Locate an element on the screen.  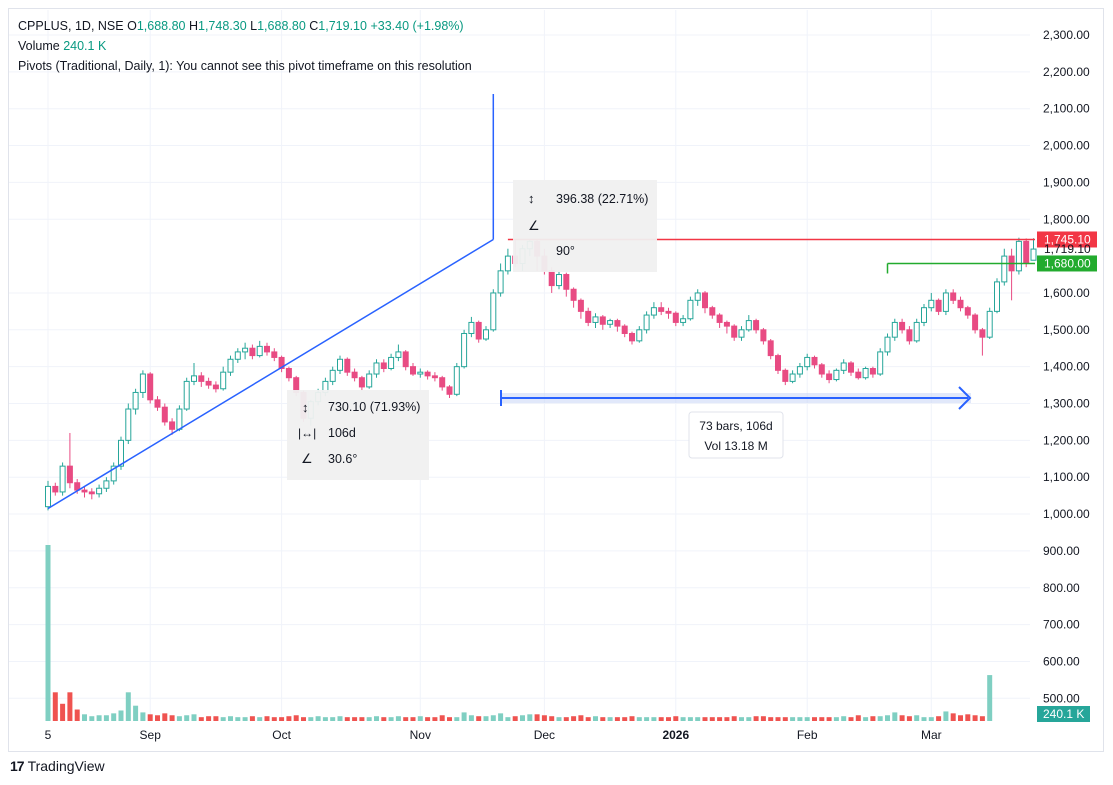
price-badge-green-label: 1,680.00 is located at coordinates (1067, 263).